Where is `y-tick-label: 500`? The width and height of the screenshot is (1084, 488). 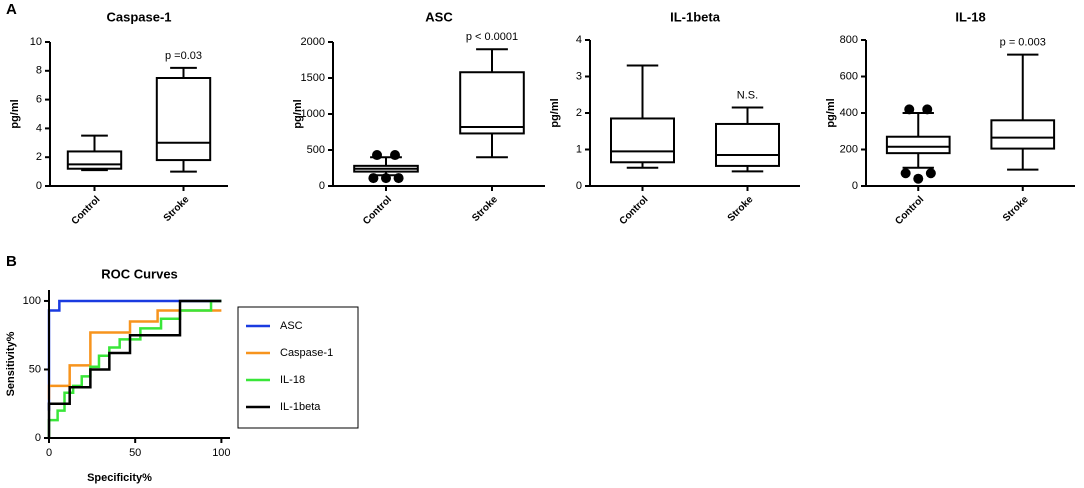
y-tick-label: 500 is located at coordinates (316, 150).